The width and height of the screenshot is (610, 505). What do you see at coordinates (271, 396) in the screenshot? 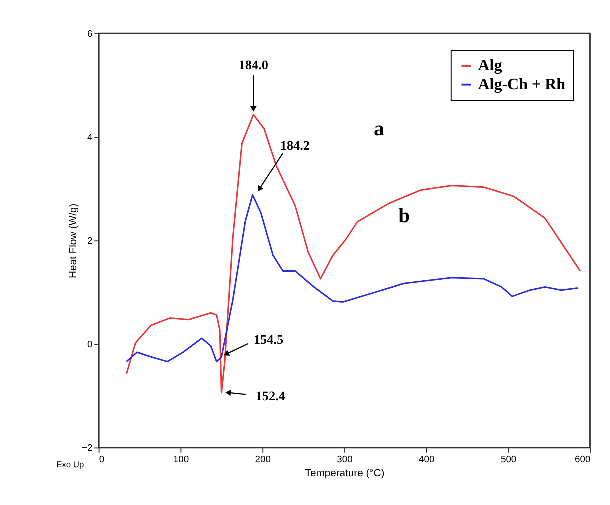
I see `annotation: 152.4` at bounding box center [271, 396].